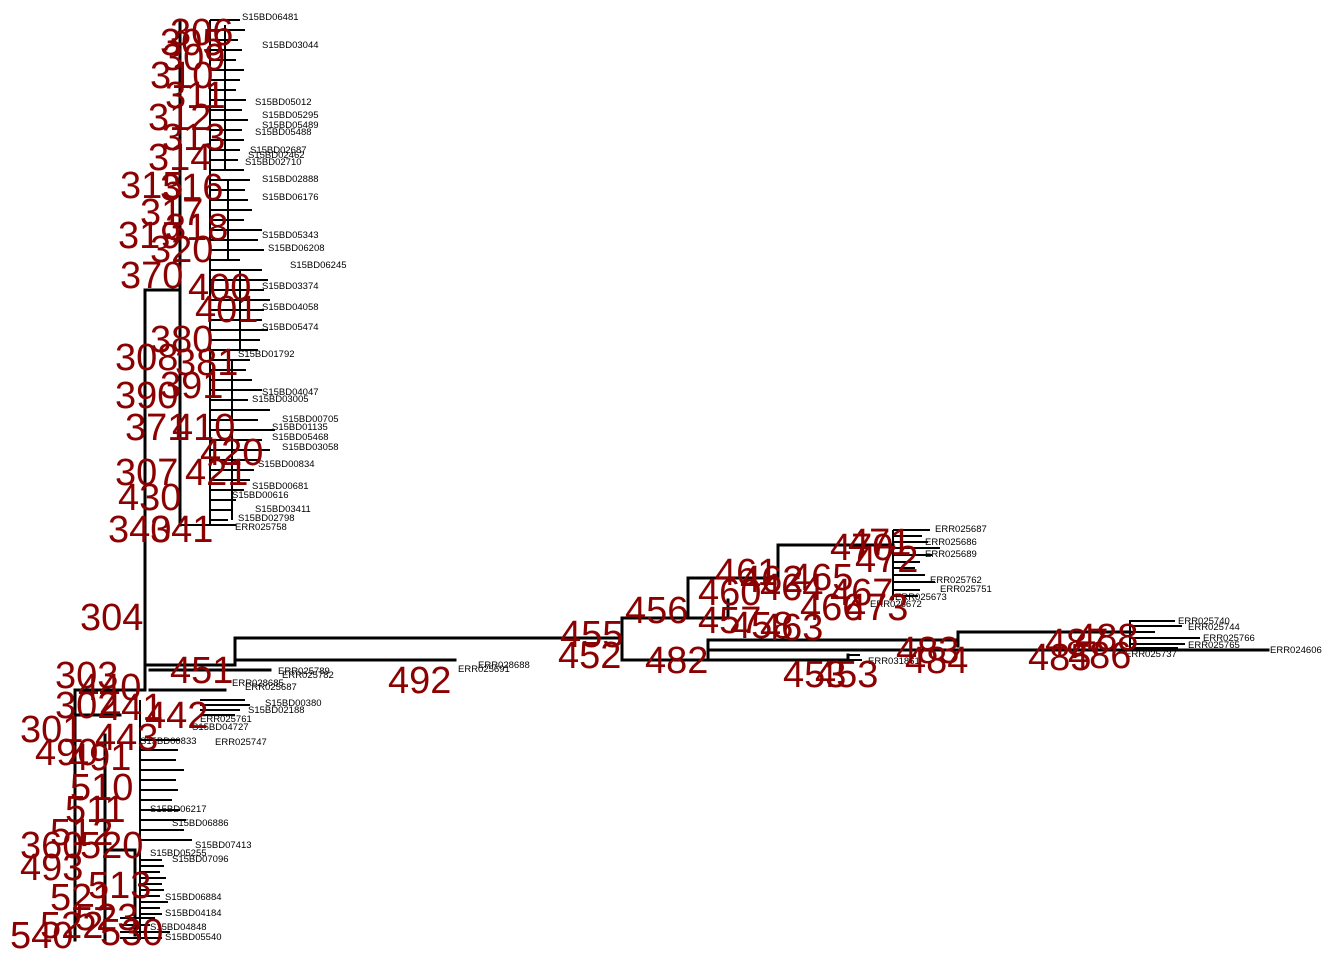 This screenshot has height=960, width=1344. Describe the element at coordinates (1296, 650) in the screenshot. I see `tip-label: ERR024606` at that location.